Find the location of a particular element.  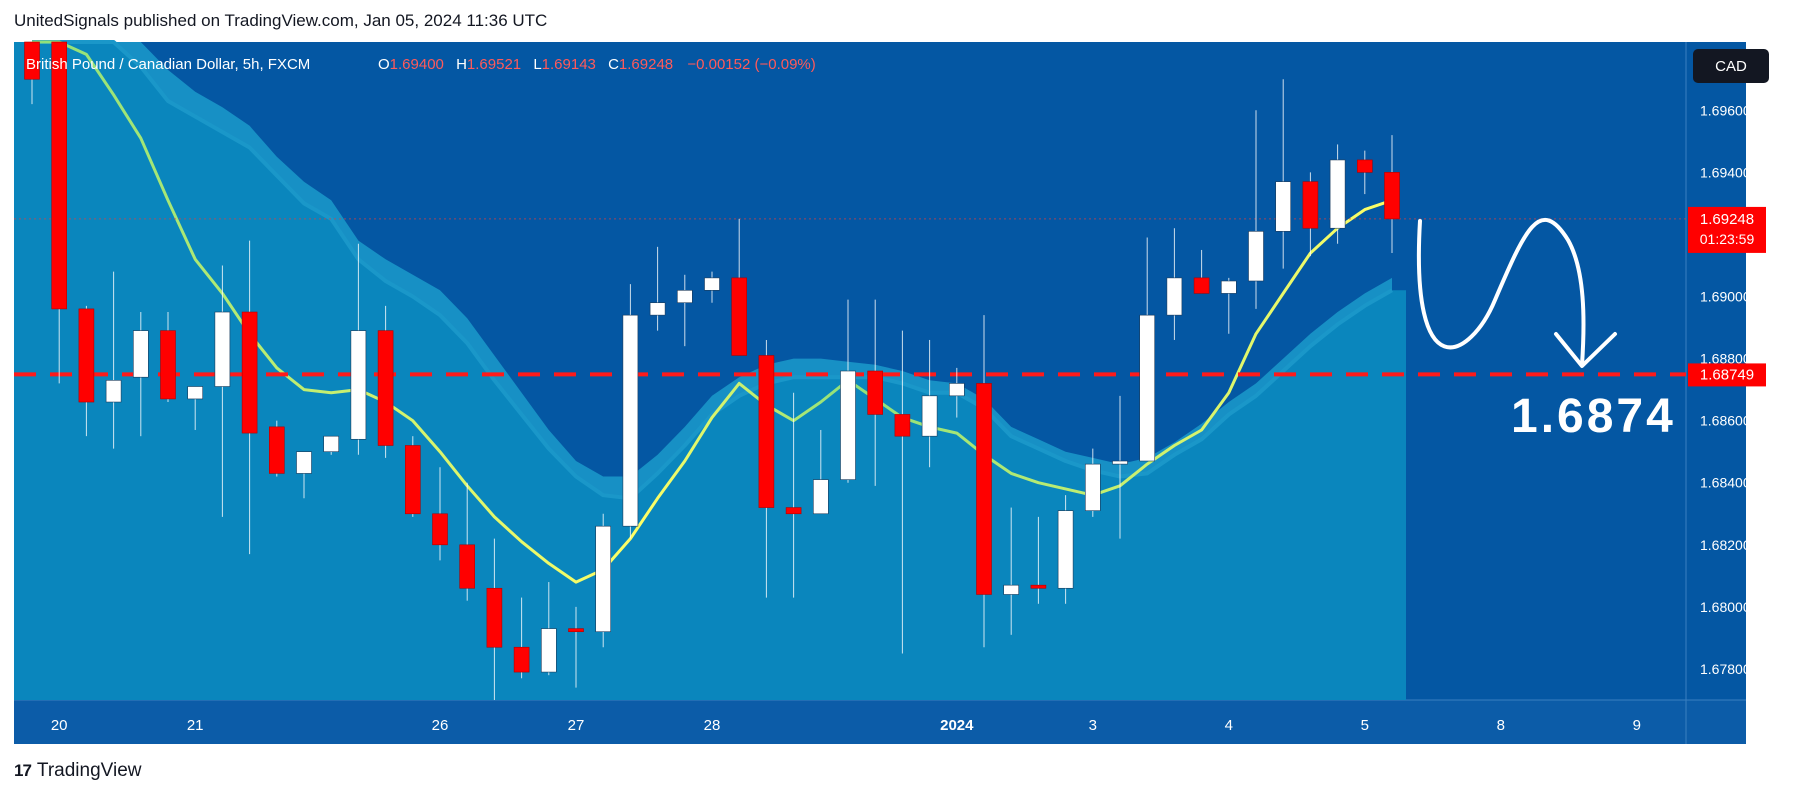

time-tick-label: 5 is located at coordinates (1365, 725).